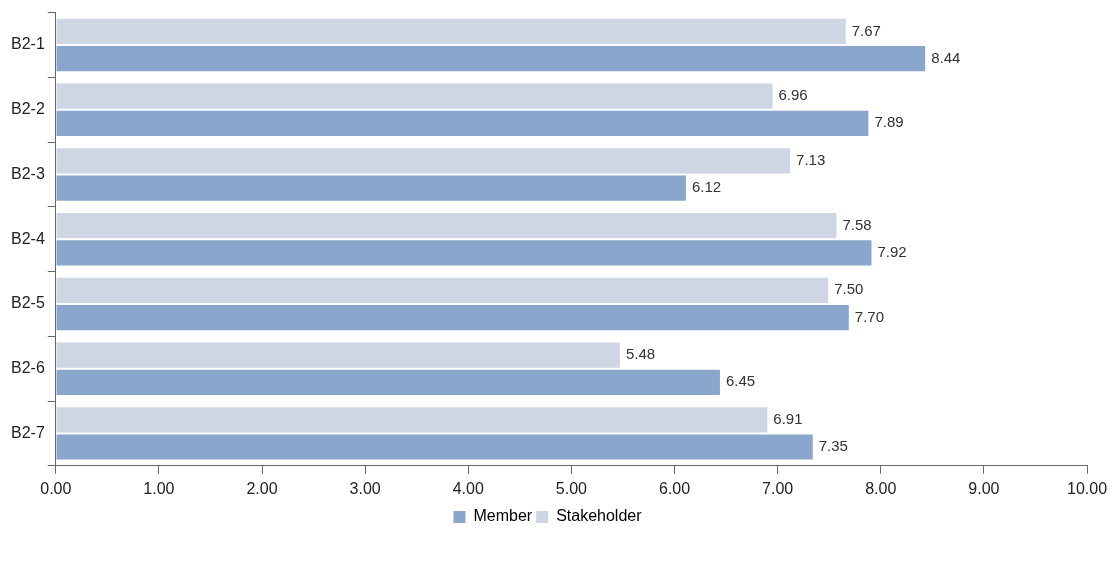 Image resolution: width=1115 pixels, height=585 pixels. What do you see at coordinates (889, 122) in the screenshot?
I see `data-label: 7.89` at bounding box center [889, 122].